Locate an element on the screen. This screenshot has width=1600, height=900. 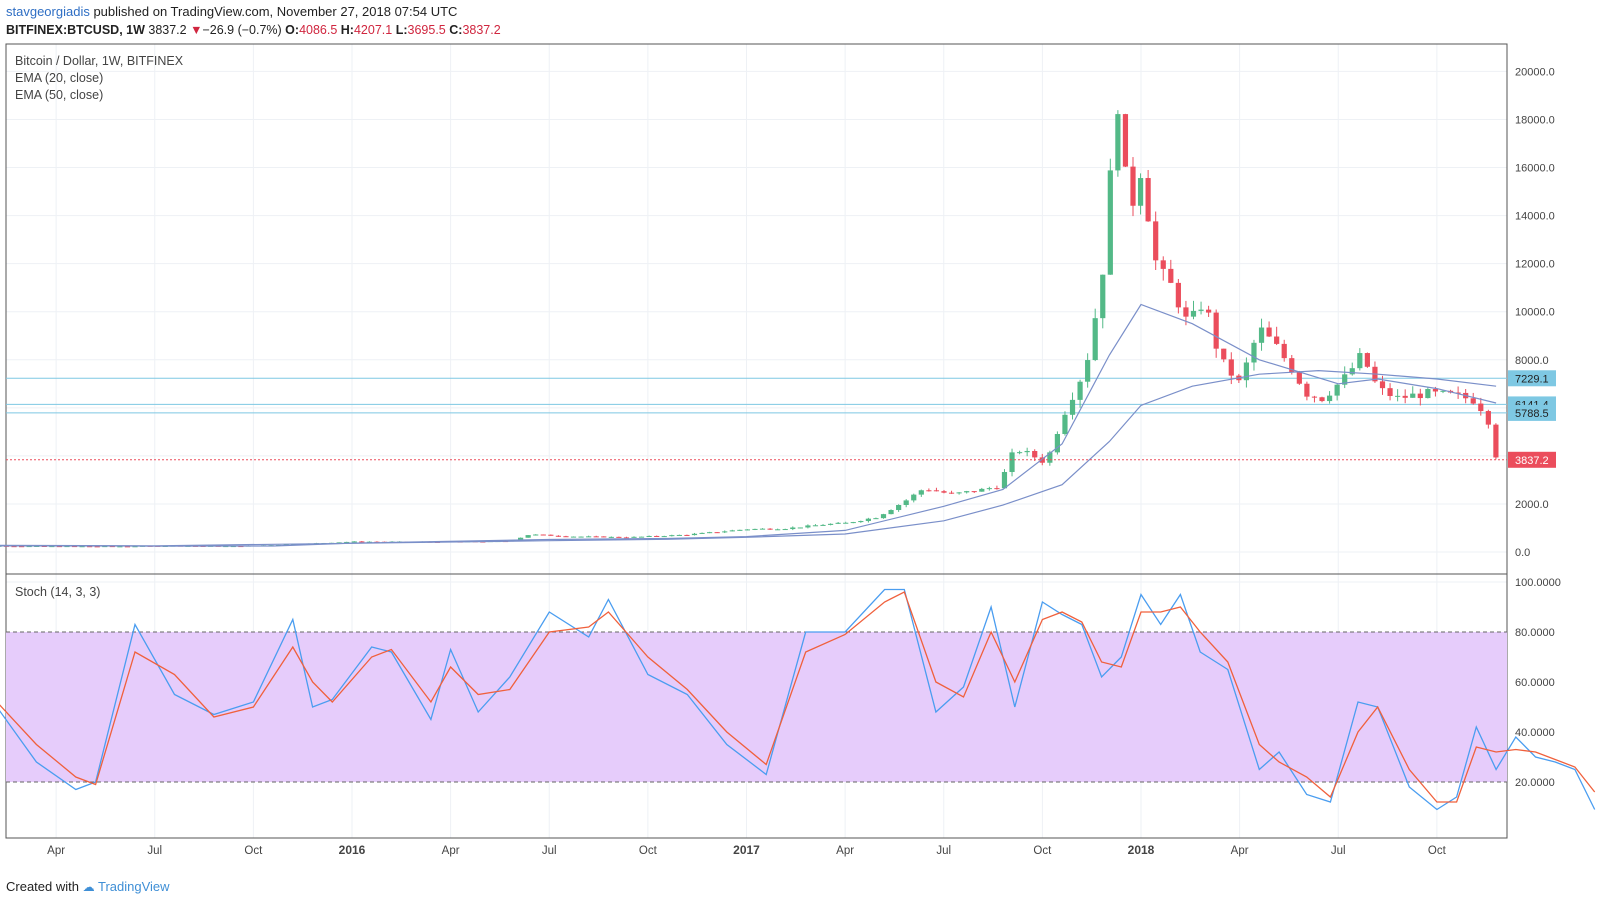
price-tick-label: 20000.0 is located at coordinates (1535, 72).